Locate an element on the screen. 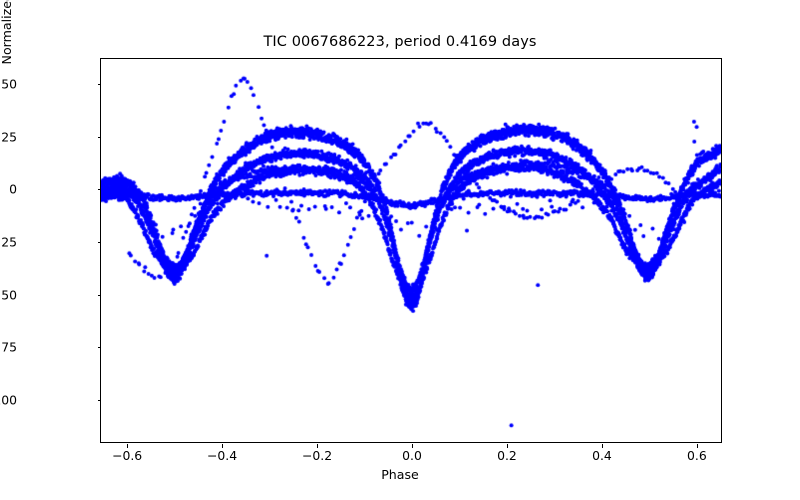 This screenshot has height=500, width=800. x-axis-tick-label: 0.2 is located at coordinates (507, 455).